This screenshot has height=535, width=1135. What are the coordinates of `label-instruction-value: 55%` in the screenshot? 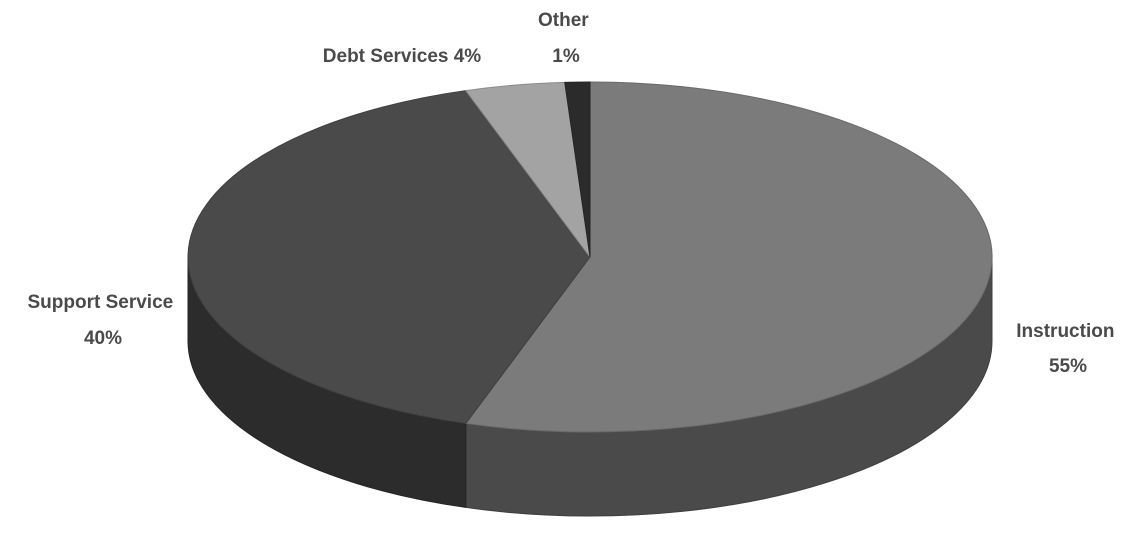 It's located at (1068, 366).